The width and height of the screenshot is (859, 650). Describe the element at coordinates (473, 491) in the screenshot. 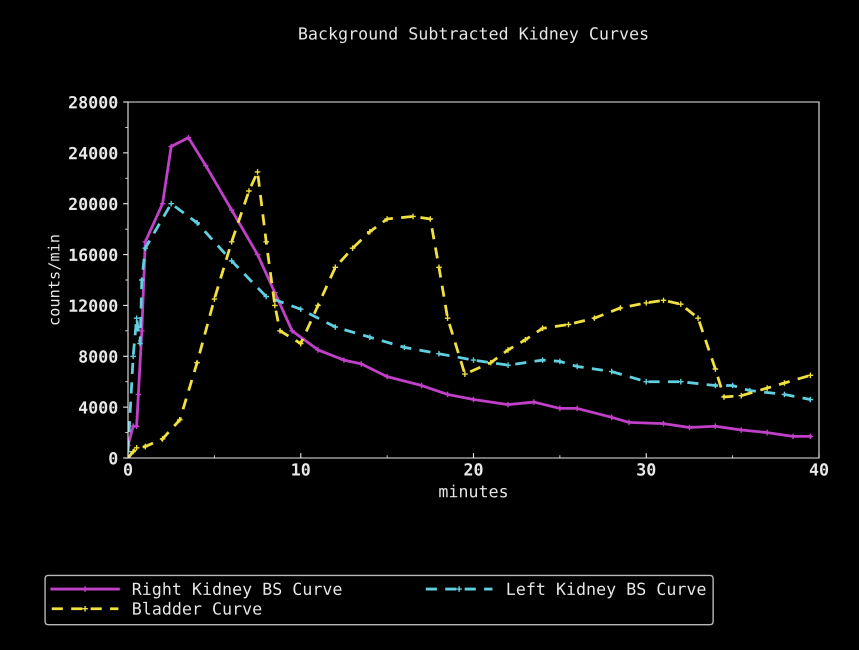

I see `x-axis-title: minutes` at that location.